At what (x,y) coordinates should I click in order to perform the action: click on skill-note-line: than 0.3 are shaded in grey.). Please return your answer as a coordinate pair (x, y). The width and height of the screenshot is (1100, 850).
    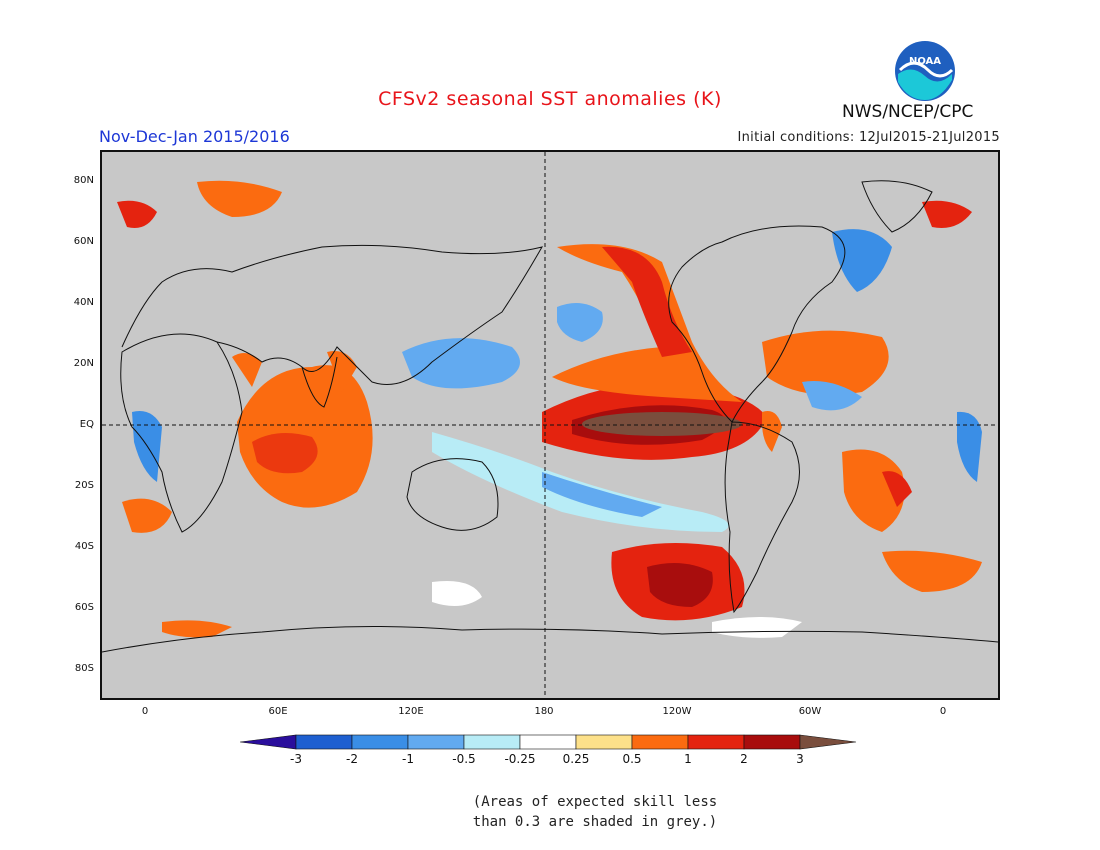
    Looking at the image, I should click on (595, 822).